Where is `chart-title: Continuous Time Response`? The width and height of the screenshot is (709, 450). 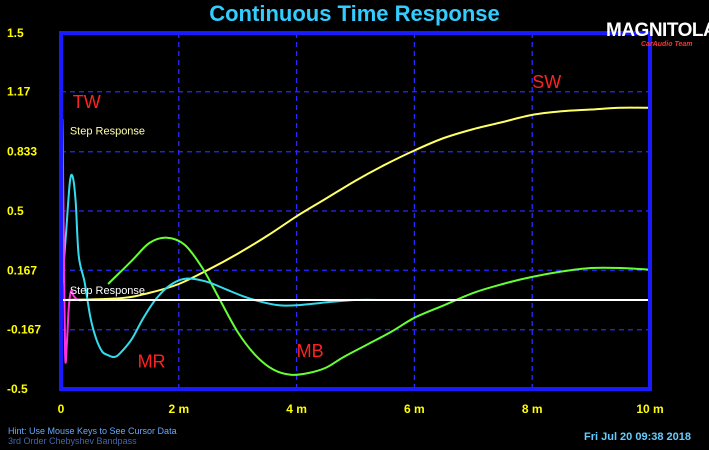 chart-title: Continuous Time Response is located at coordinates (354, 13).